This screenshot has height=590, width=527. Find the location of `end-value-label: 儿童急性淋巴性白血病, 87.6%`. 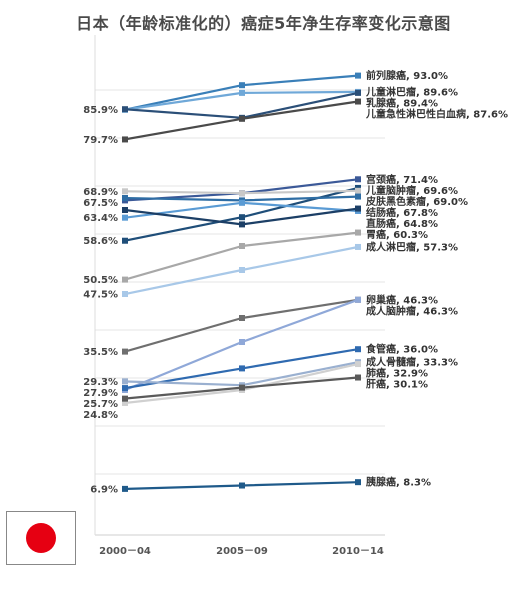

end-value-label: 儿童急性淋巴性白血病, 87.6% is located at coordinates (436, 113).